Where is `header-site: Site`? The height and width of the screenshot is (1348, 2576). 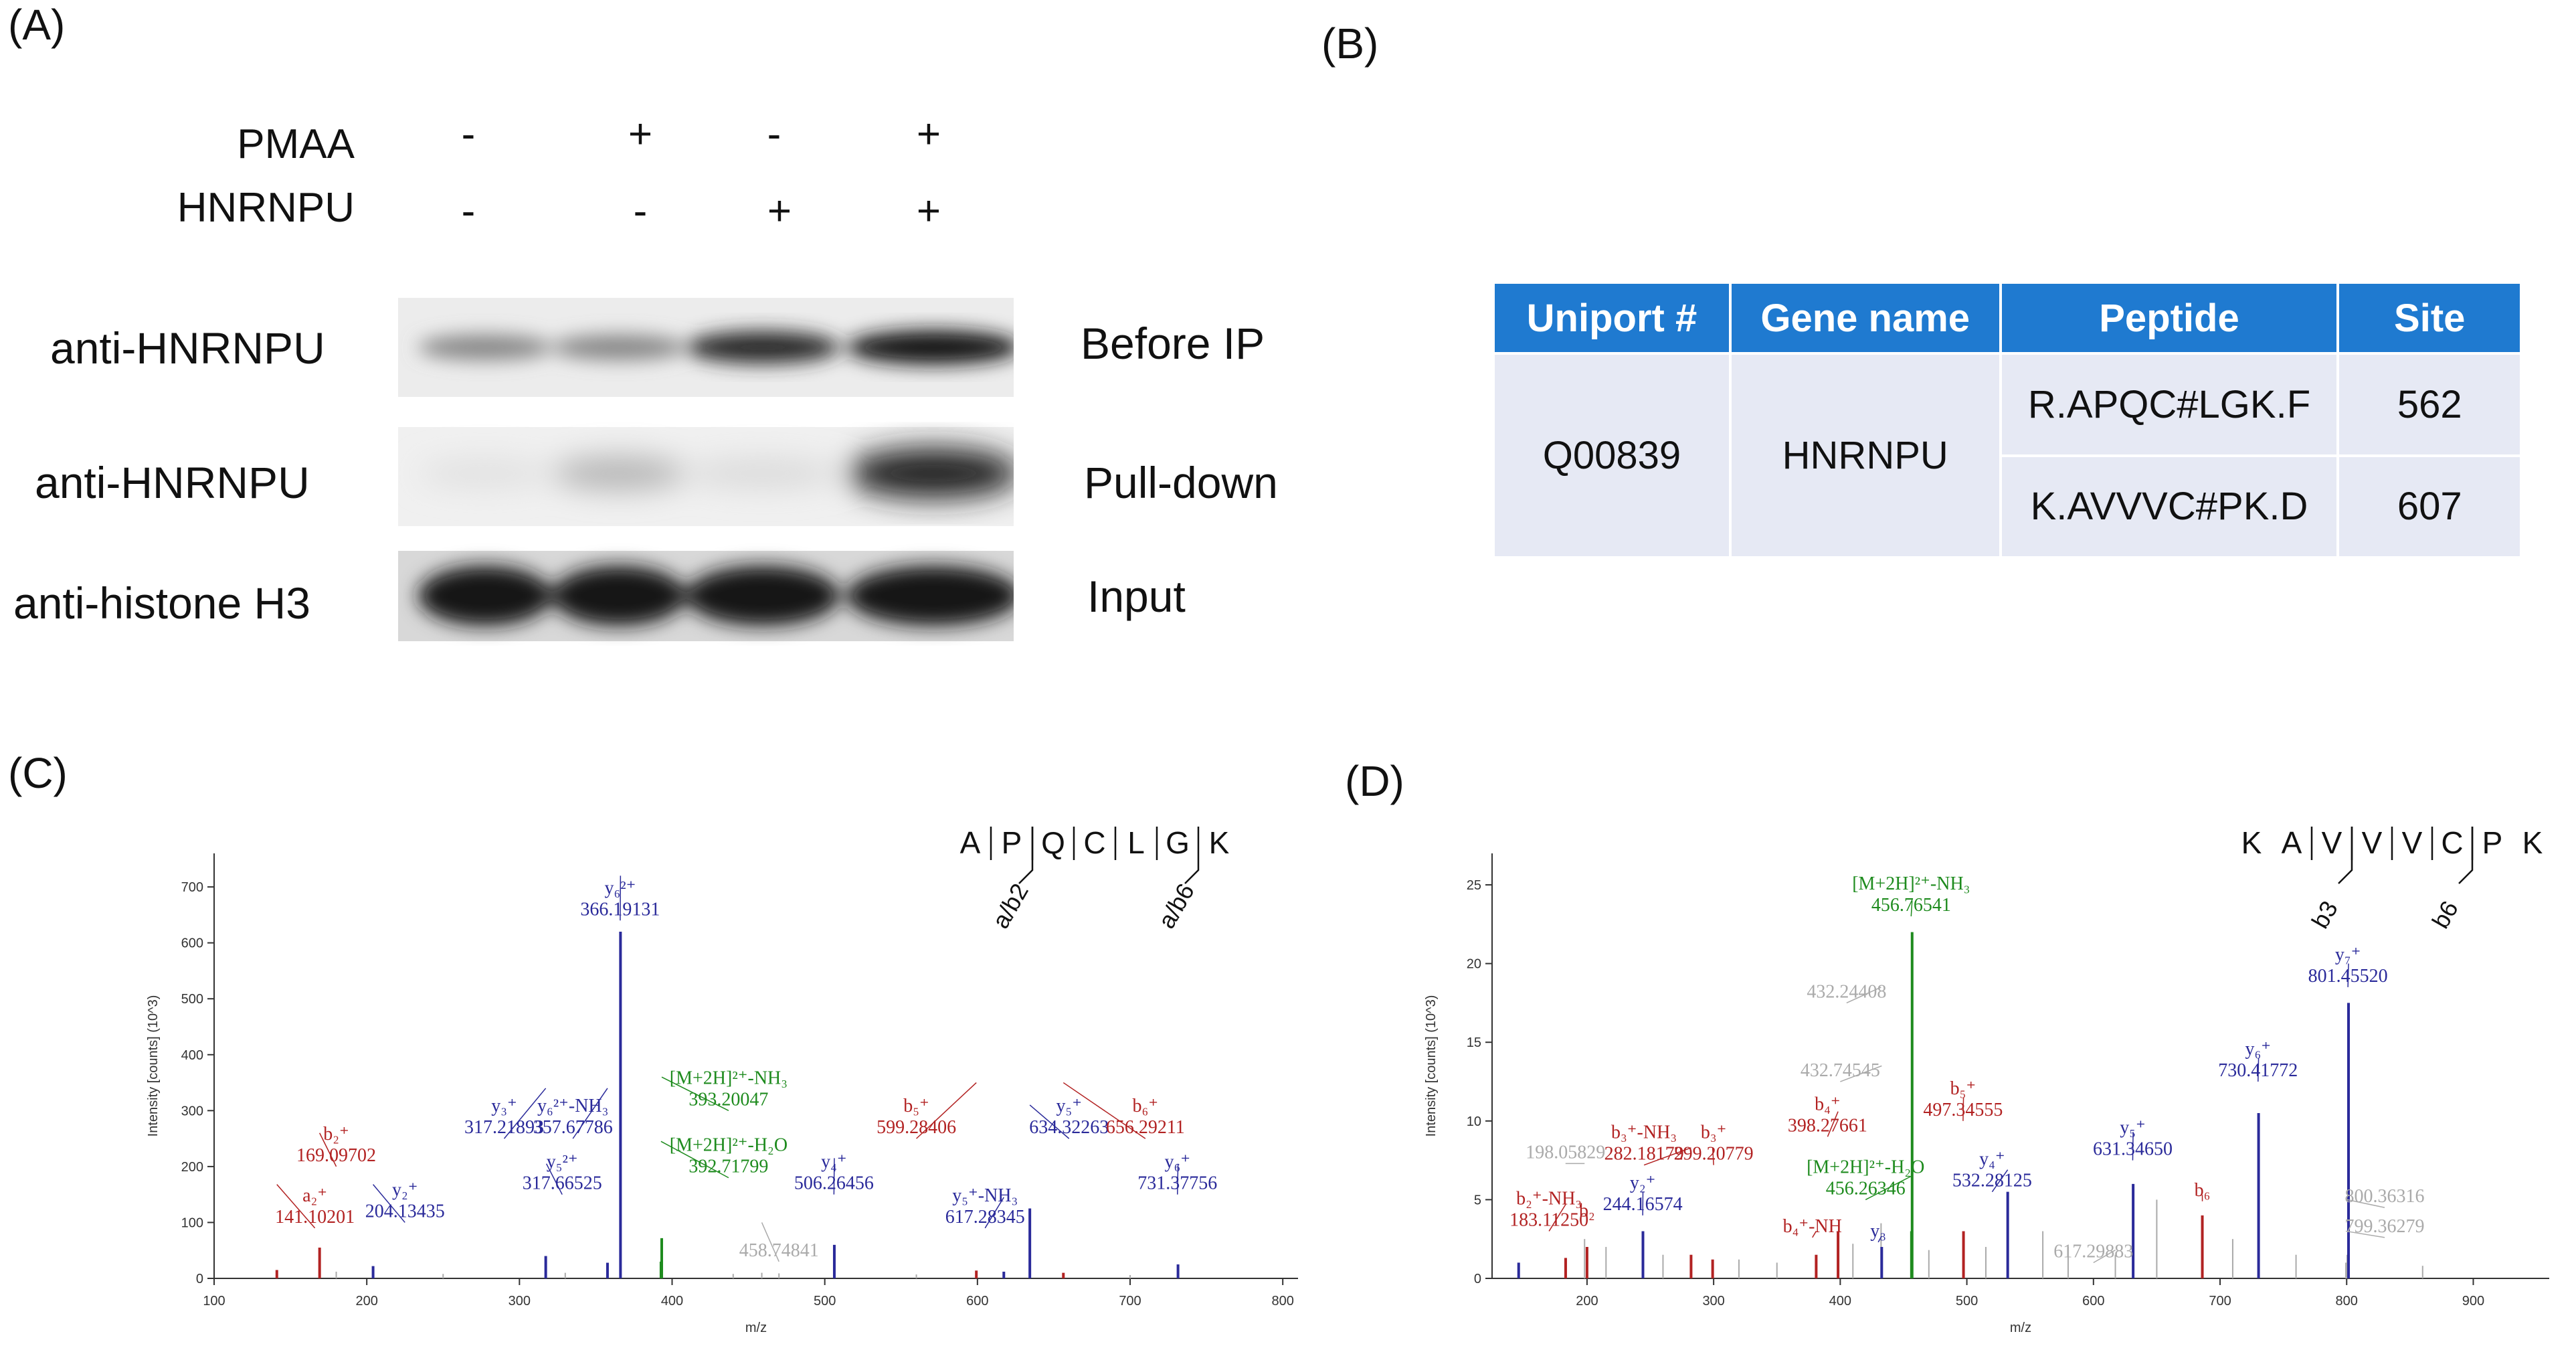
header-site: Site is located at coordinates (2429, 318).